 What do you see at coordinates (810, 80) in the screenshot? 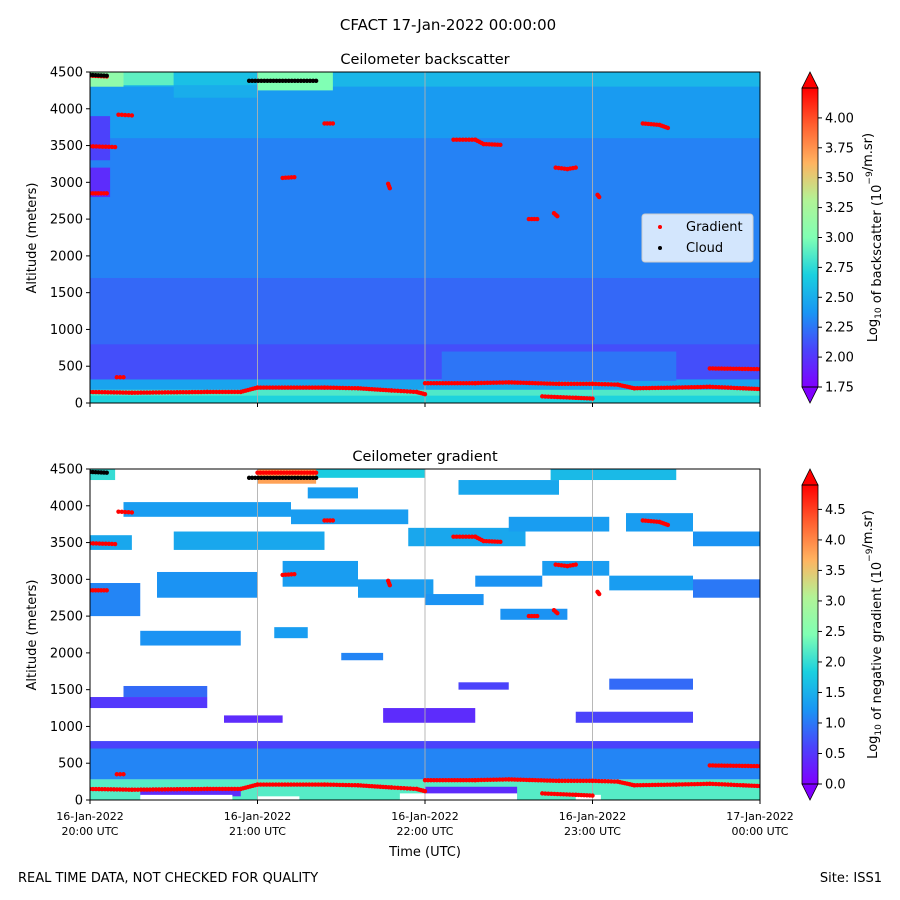
I see `colorbar-extend-max` at bounding box center [810, 80].